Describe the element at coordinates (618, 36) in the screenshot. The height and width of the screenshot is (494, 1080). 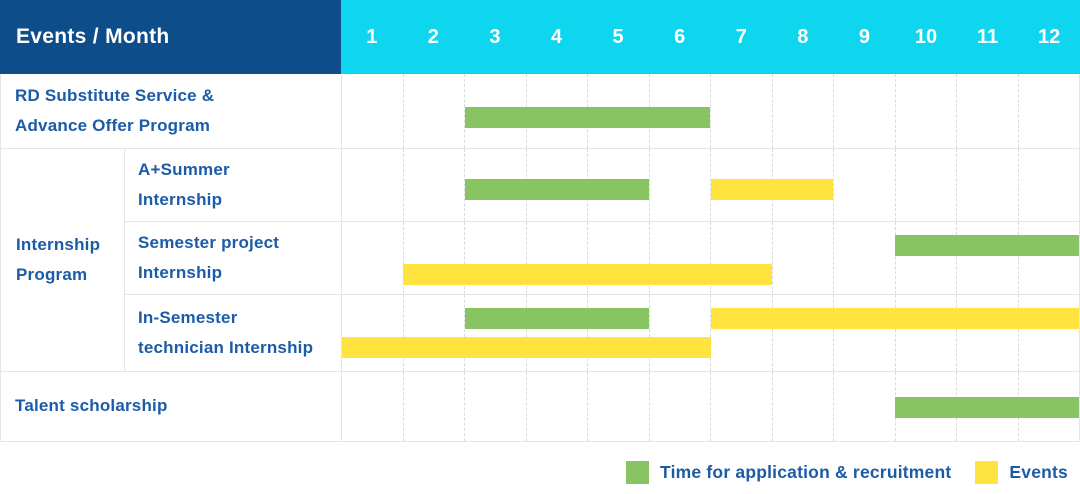
I see `month-label: 5` at that location.